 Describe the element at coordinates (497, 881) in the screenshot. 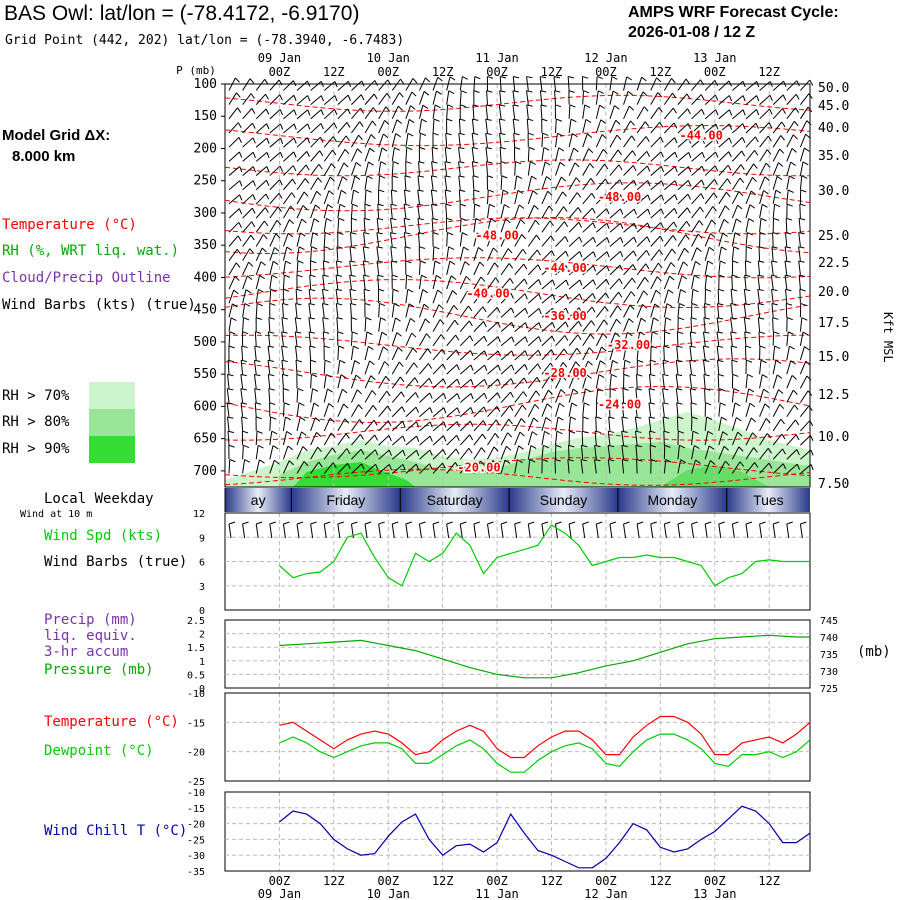

I see `bottom-hour-label: 00Z` at that location.